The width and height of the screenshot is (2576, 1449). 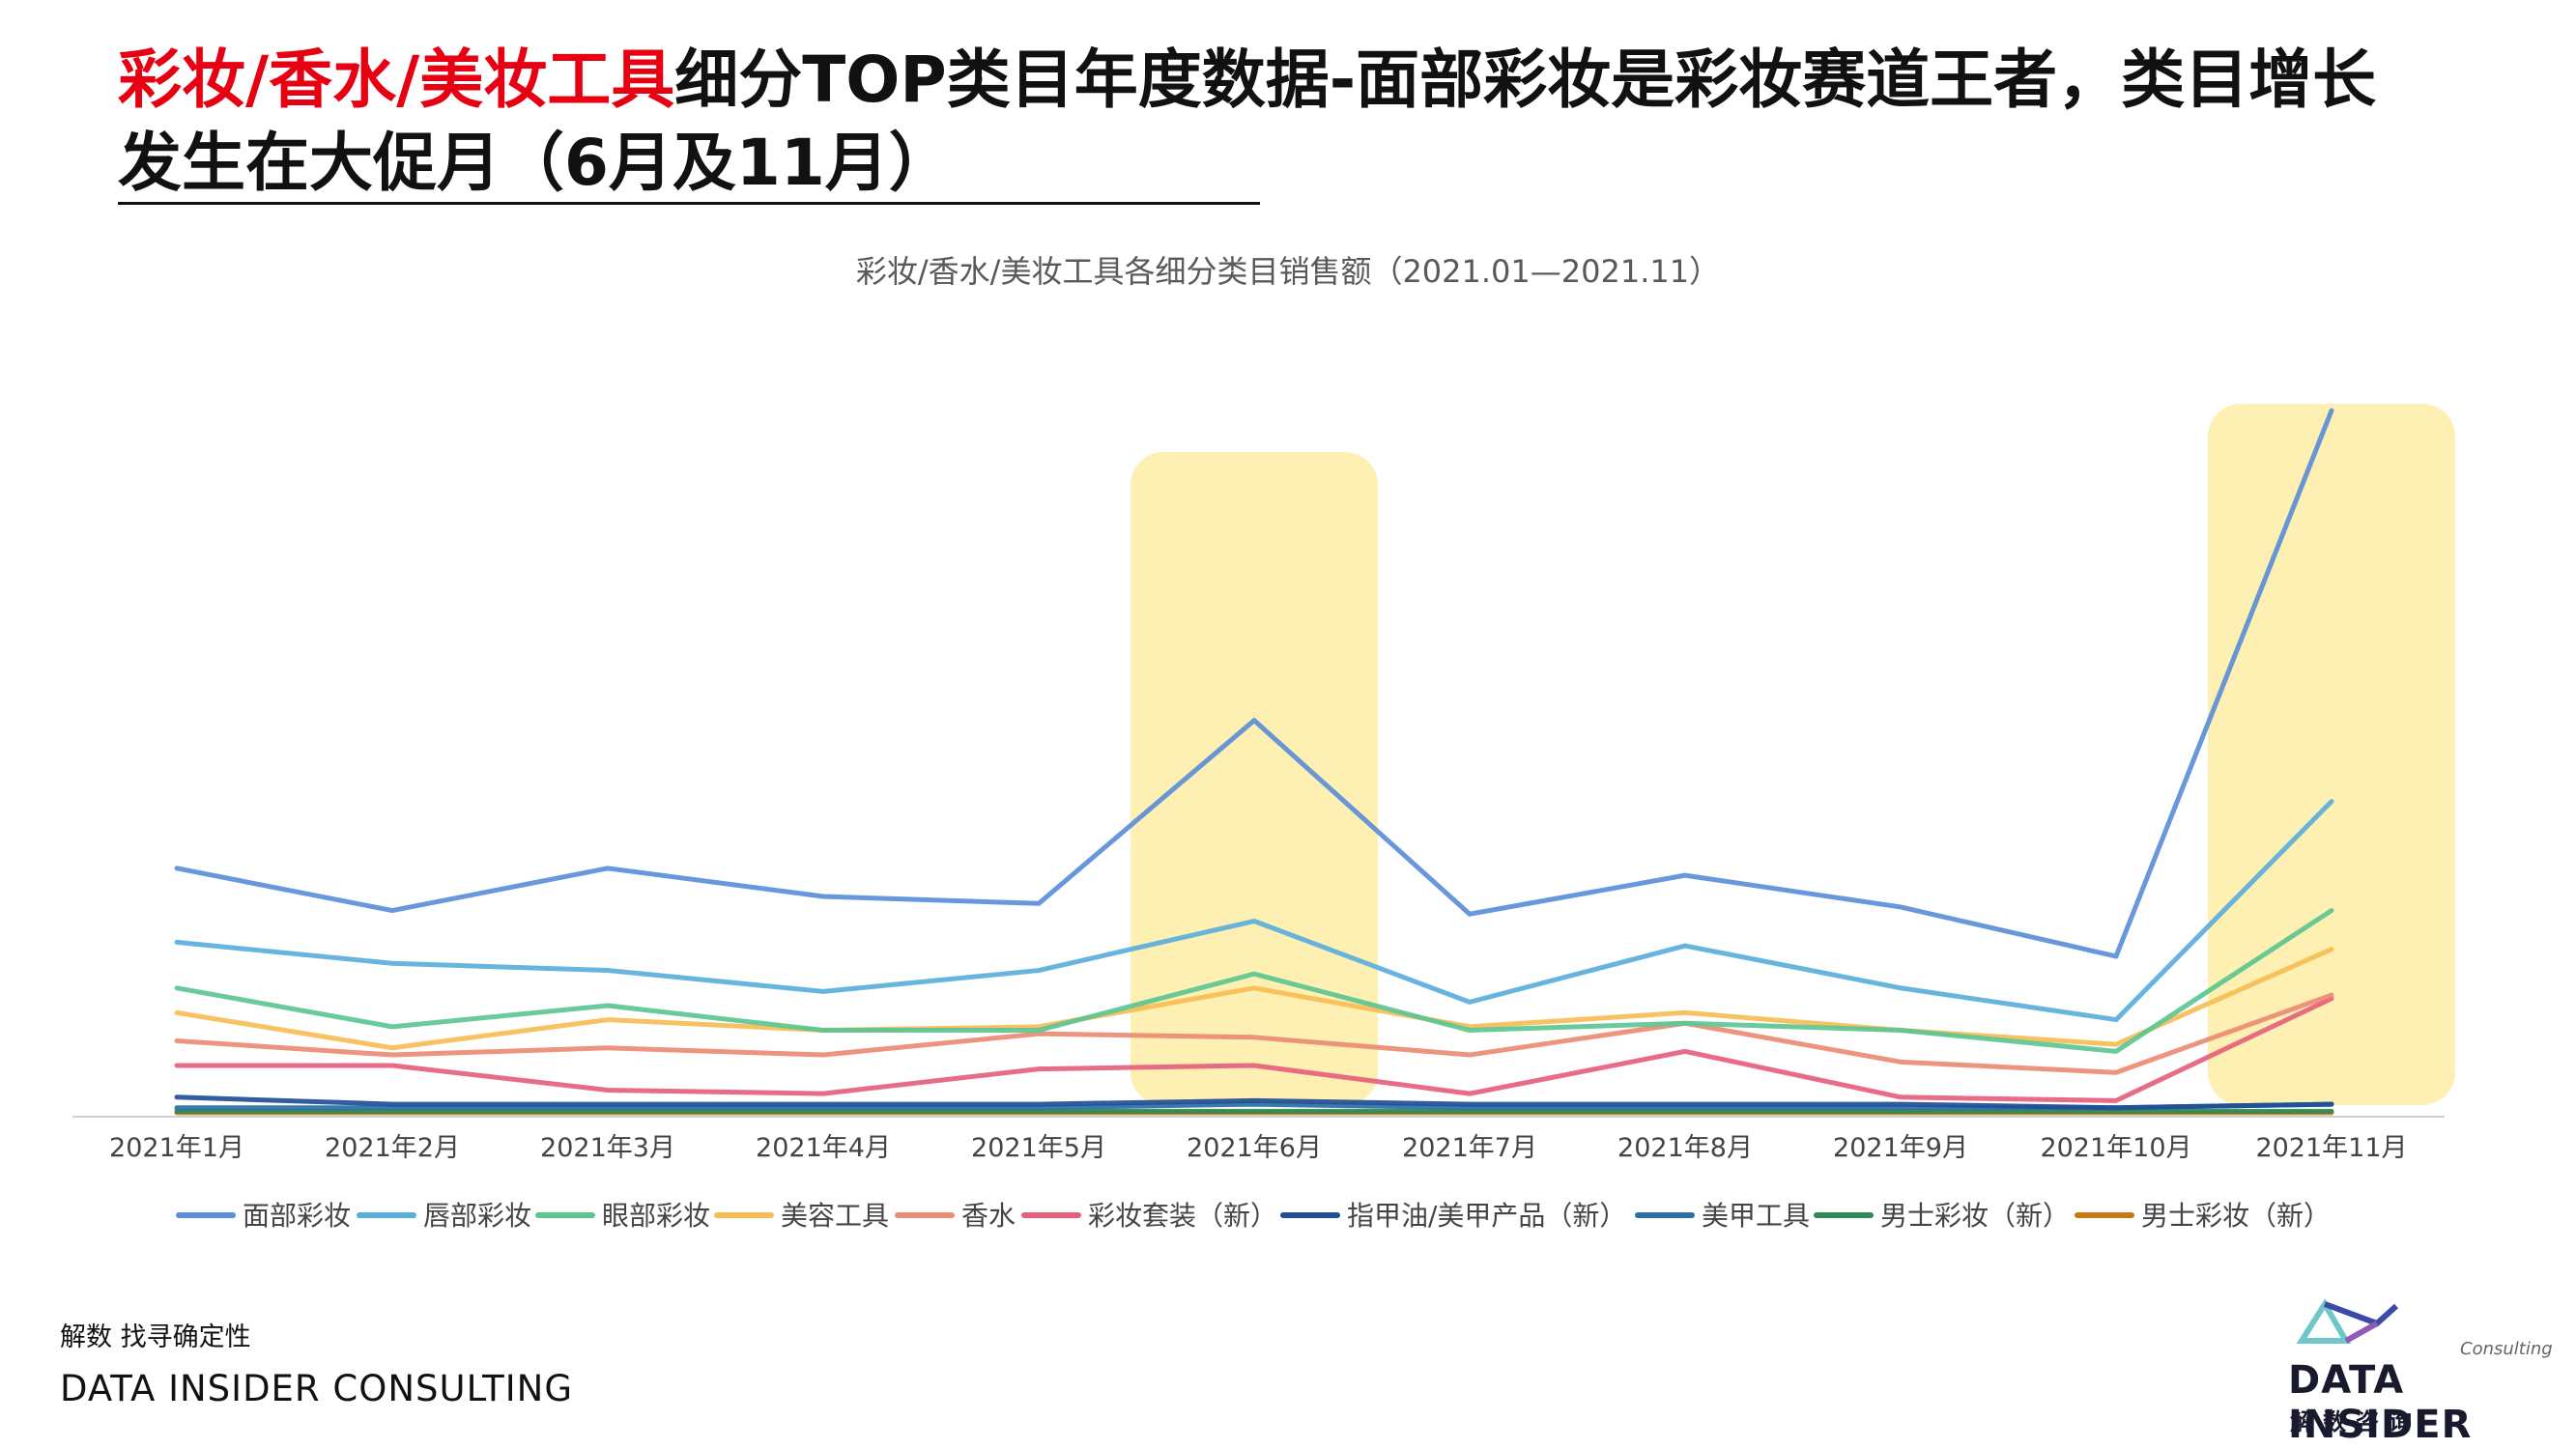 What do you see at coordinates (689, 203) in the screenshot?
I see `title-underline` at bounding box center [689, 203].